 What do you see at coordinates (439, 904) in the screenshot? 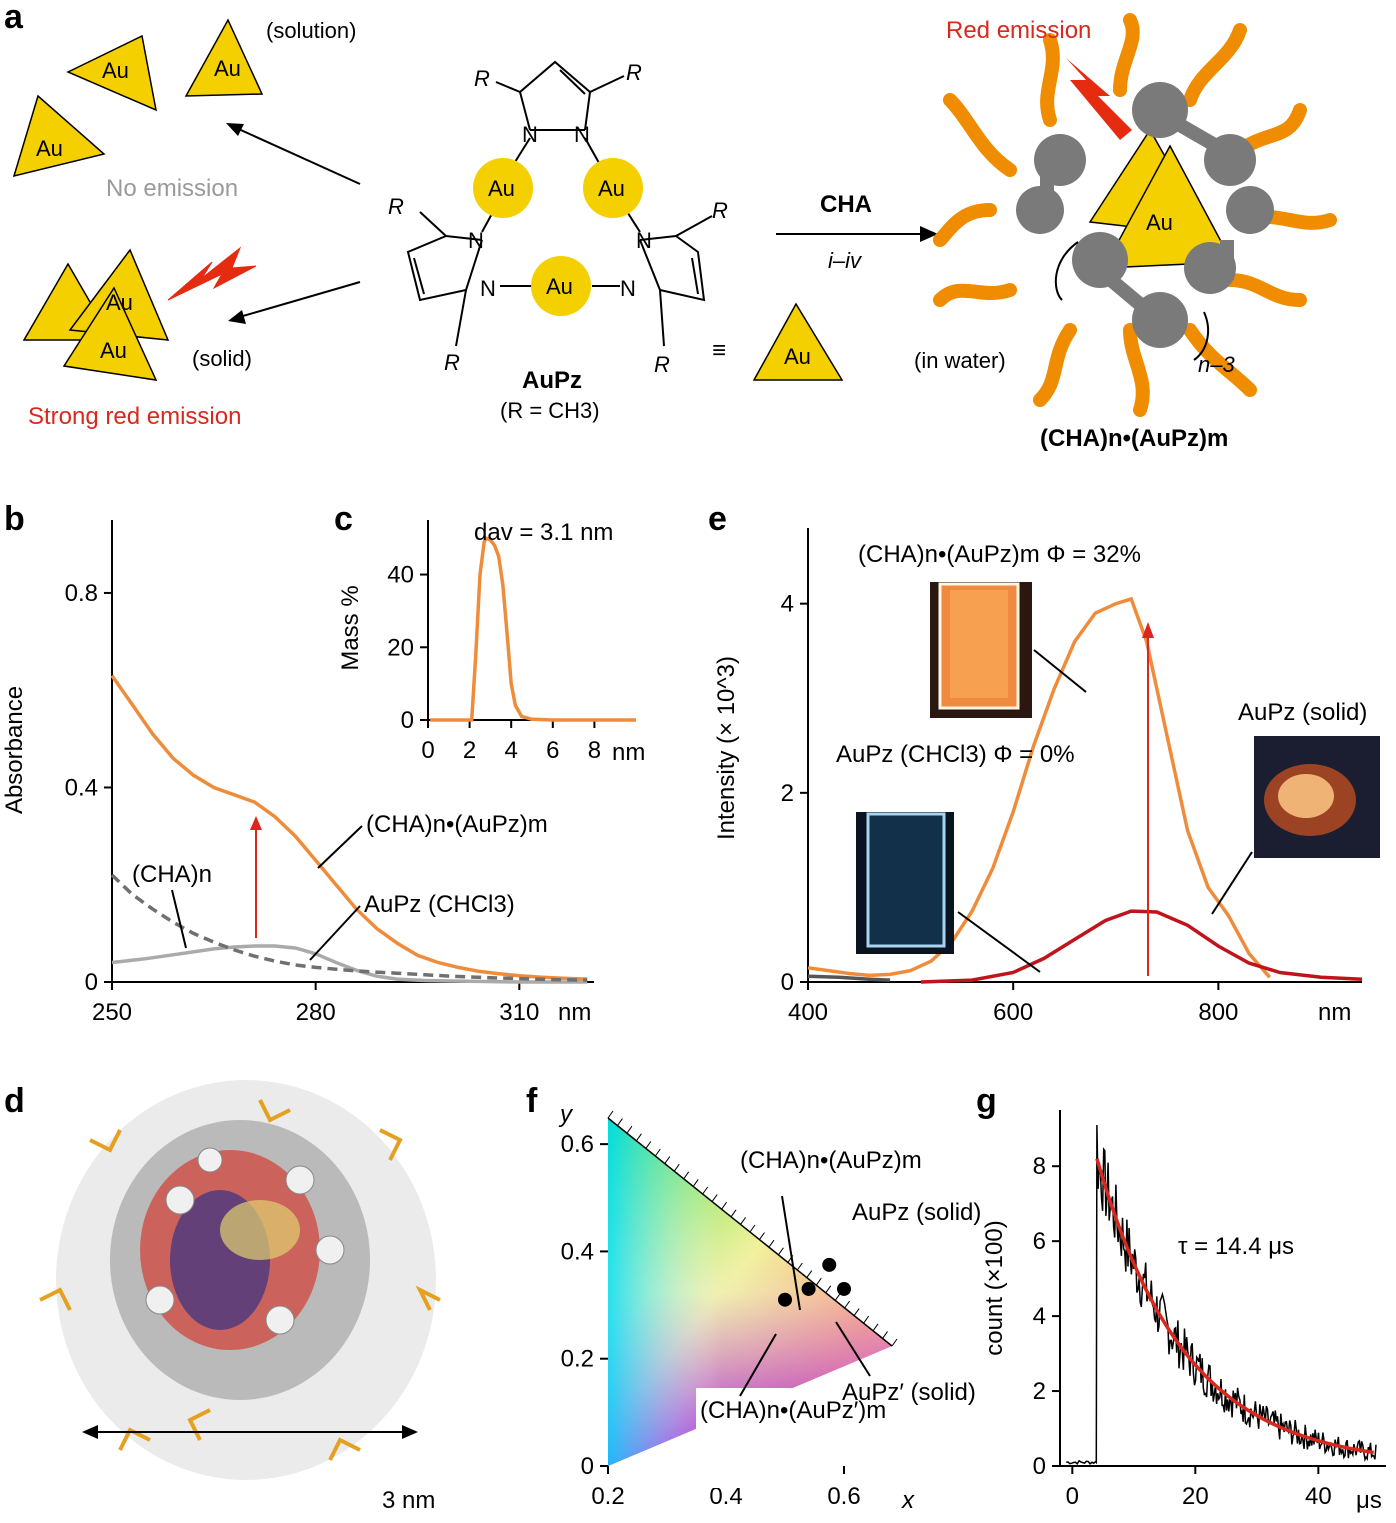
I see `annotation-aupz: AuPz (CHCl3)` at bounding box center [439, 904].